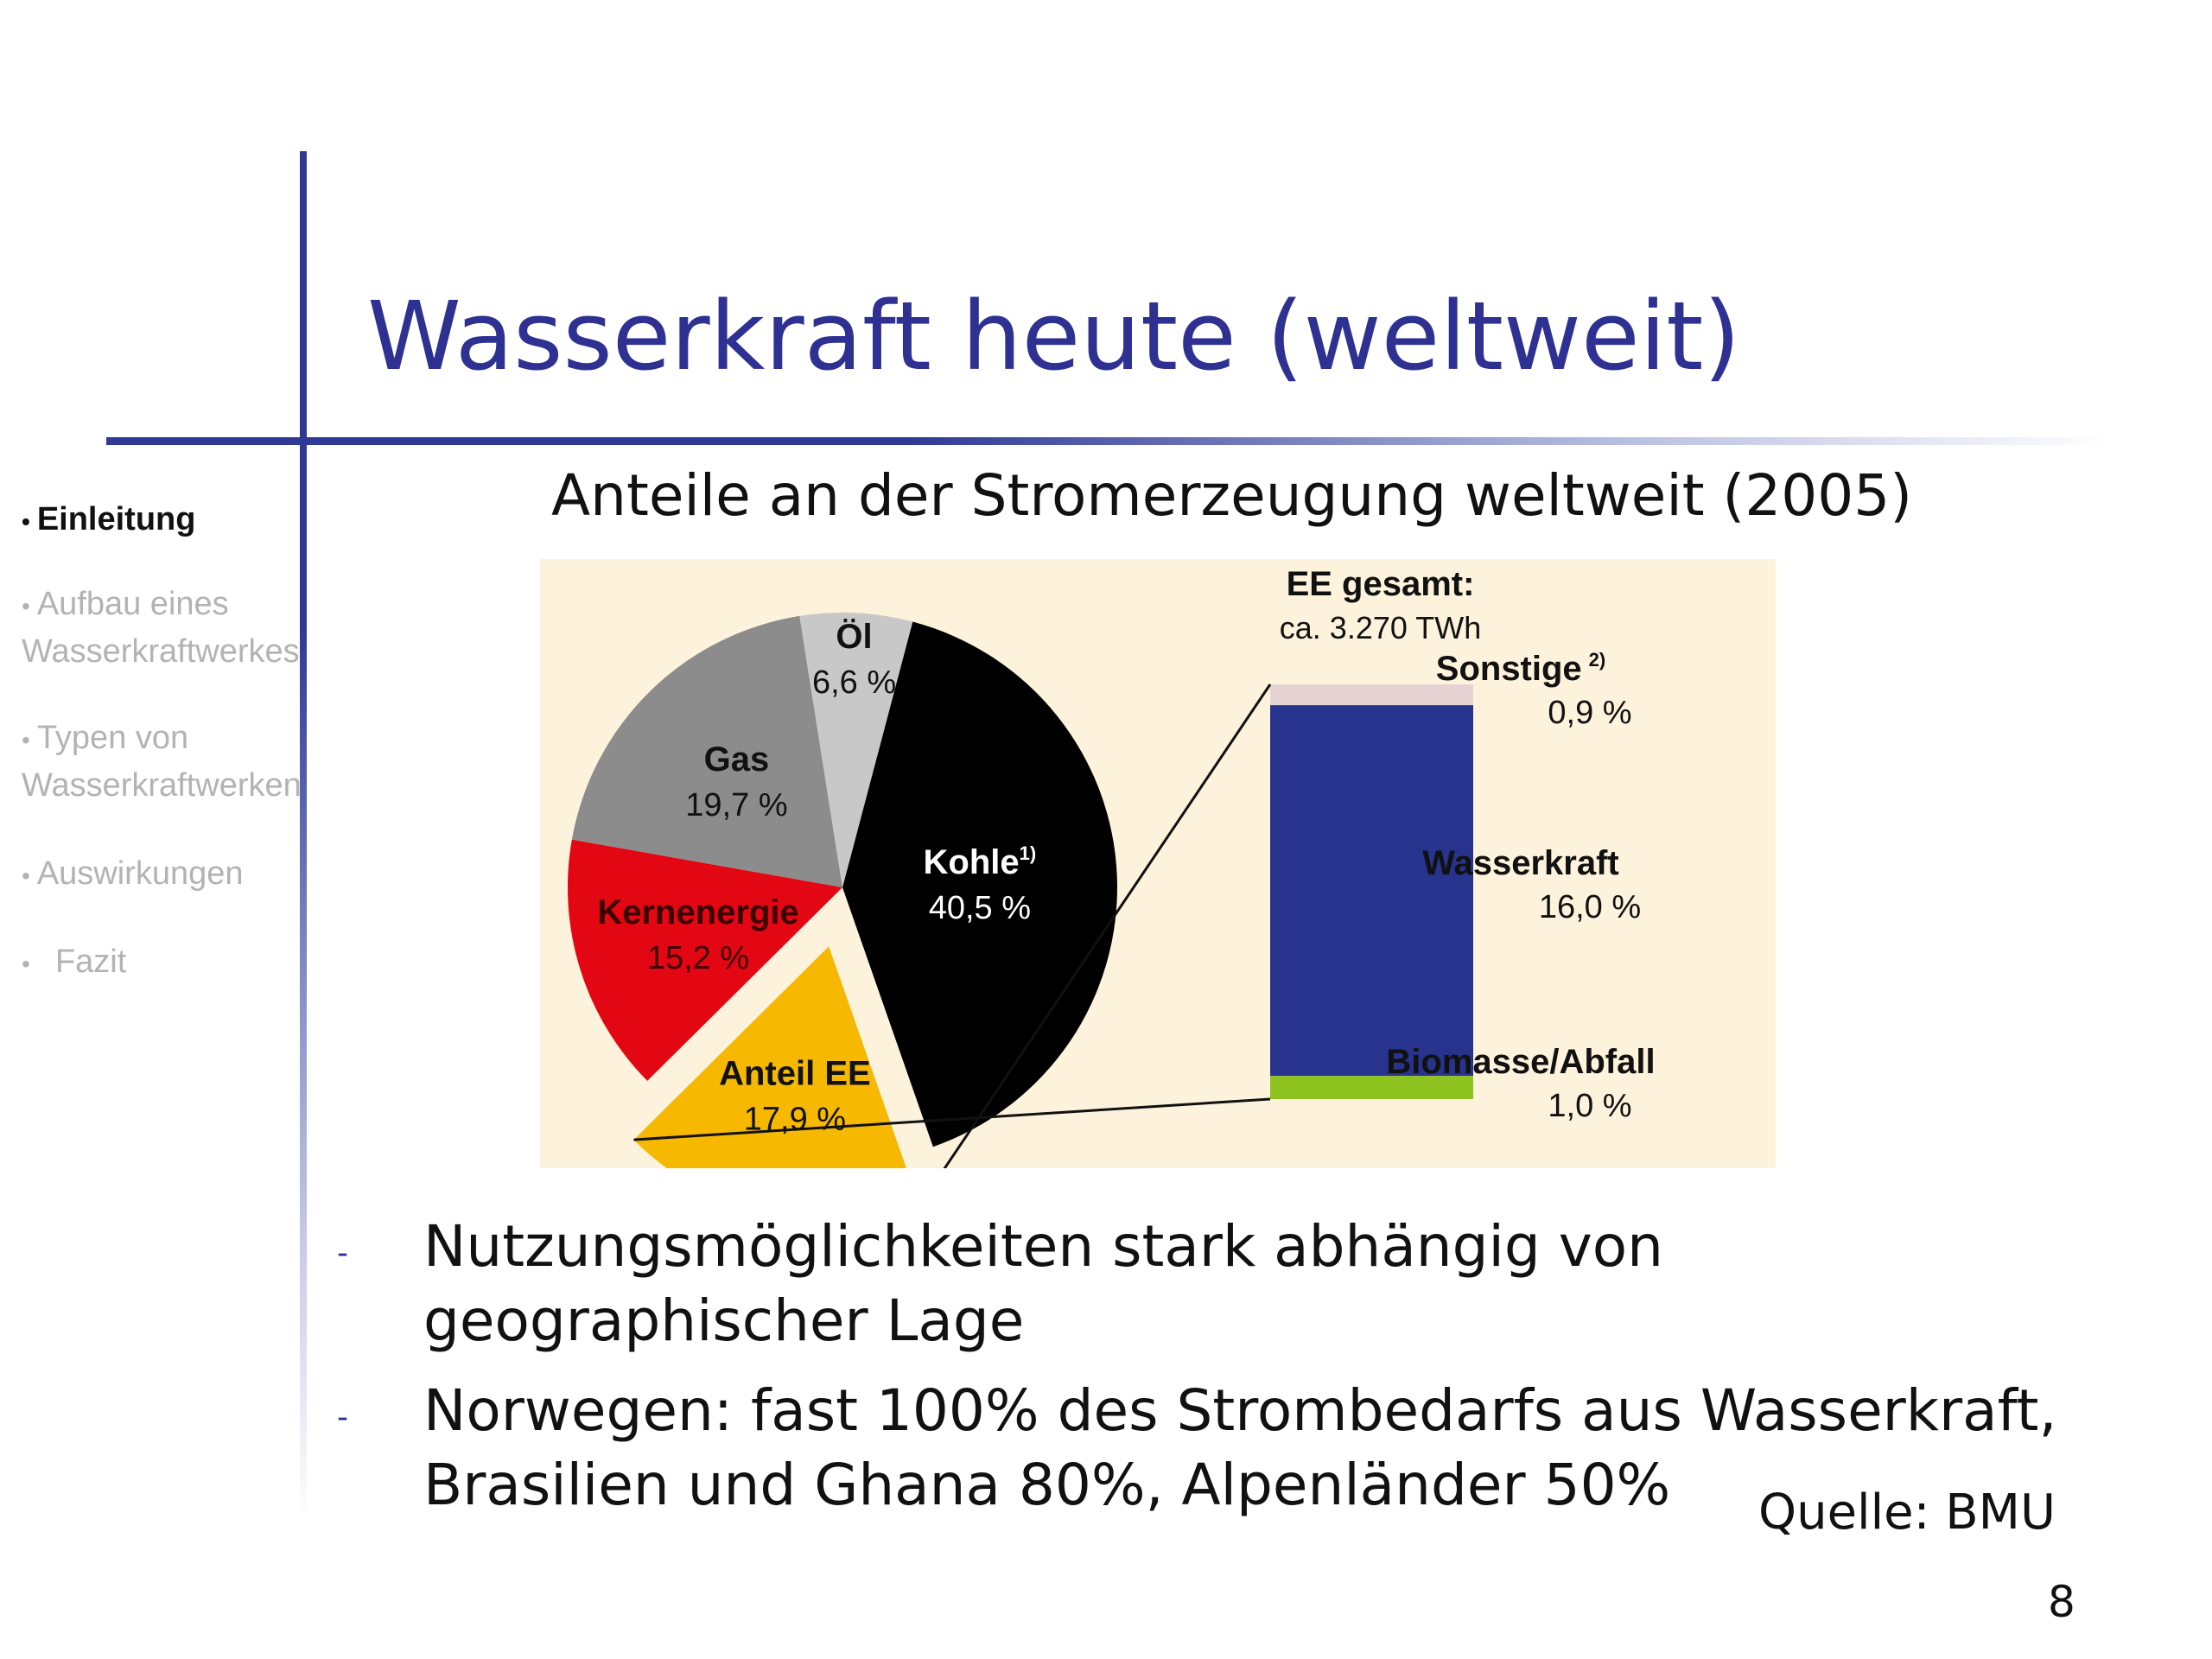 The width and height of the screenshot is (2212, 1659). What do you see at coordinates (161, 628) in the screenshot?
I see `nav-item-aufbau: • Aufbau eines Wasserkraftwerkes` at bounding box center [161, 628].